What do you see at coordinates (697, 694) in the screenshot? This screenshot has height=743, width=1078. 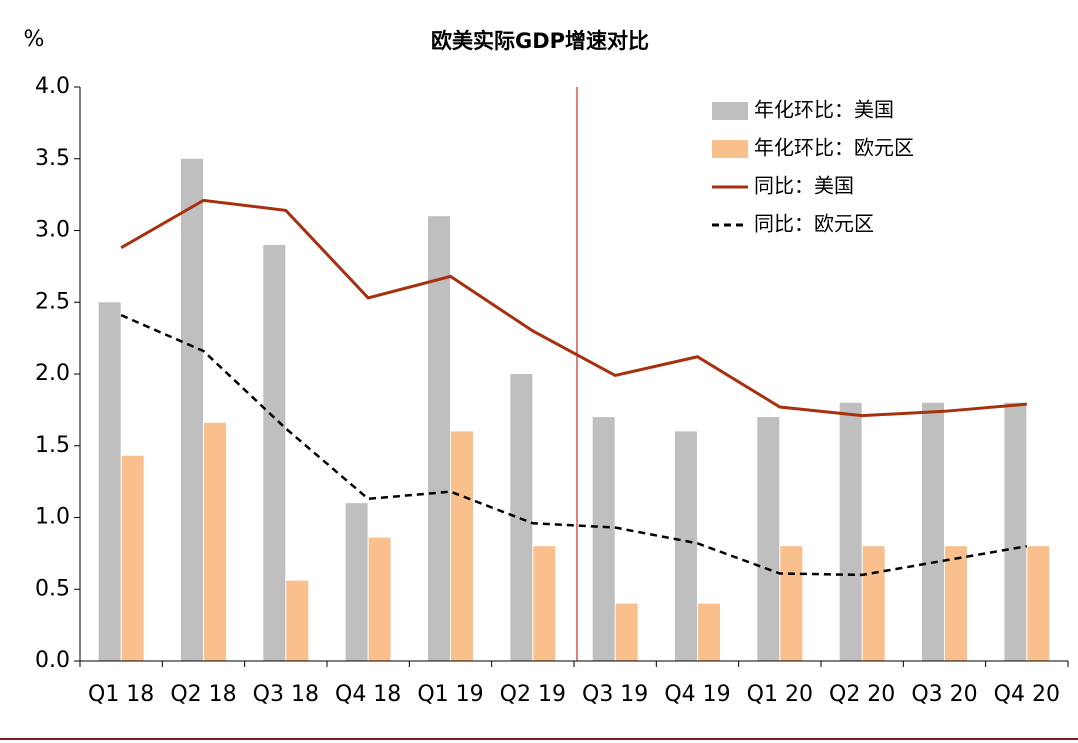 I see `x-tick-label: Q4 19` at bounding box center [697, 694].